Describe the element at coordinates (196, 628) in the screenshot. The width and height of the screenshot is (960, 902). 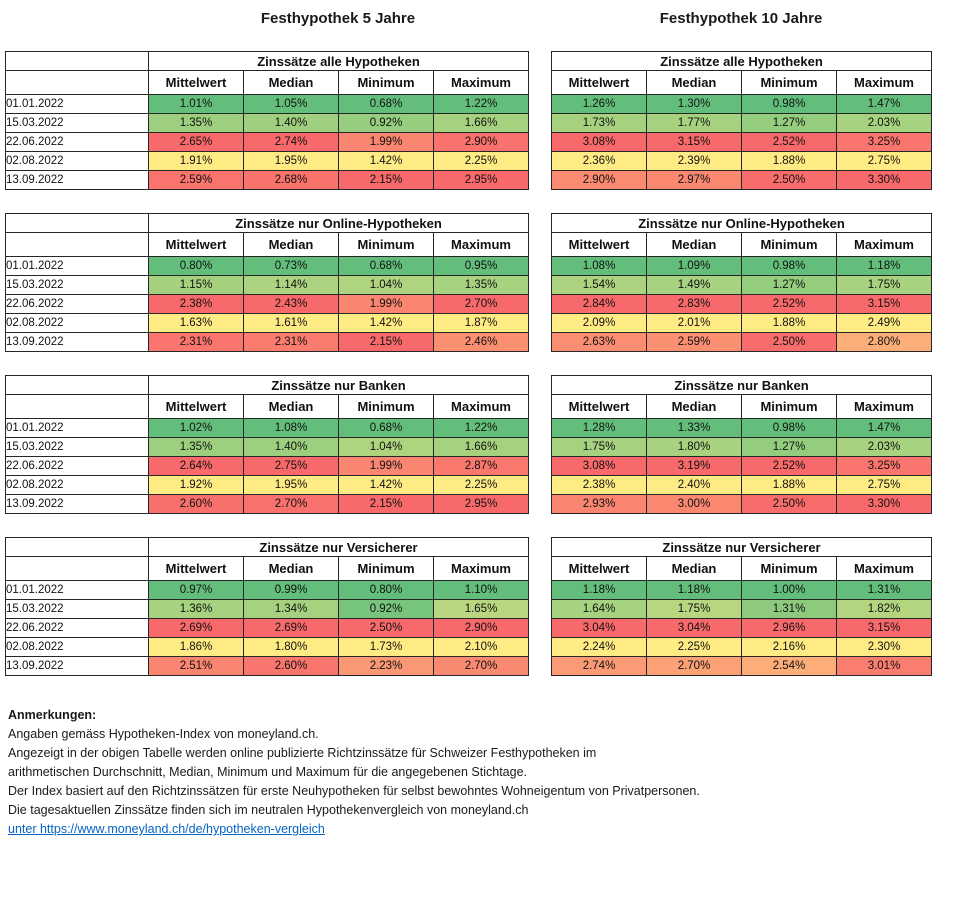
I see `rate-cell: 2.69%` at that location.